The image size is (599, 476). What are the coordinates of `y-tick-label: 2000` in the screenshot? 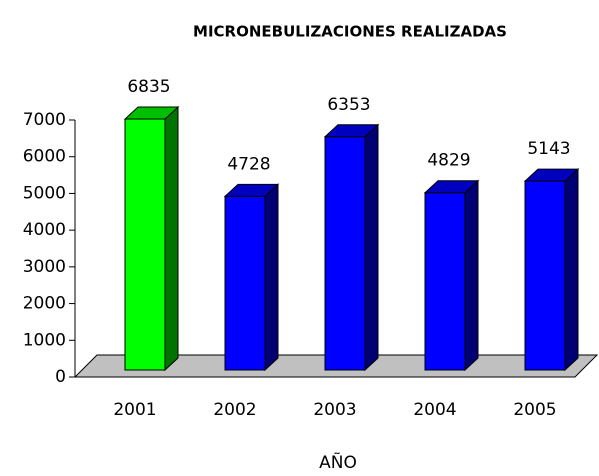 It's located at (44, 304).